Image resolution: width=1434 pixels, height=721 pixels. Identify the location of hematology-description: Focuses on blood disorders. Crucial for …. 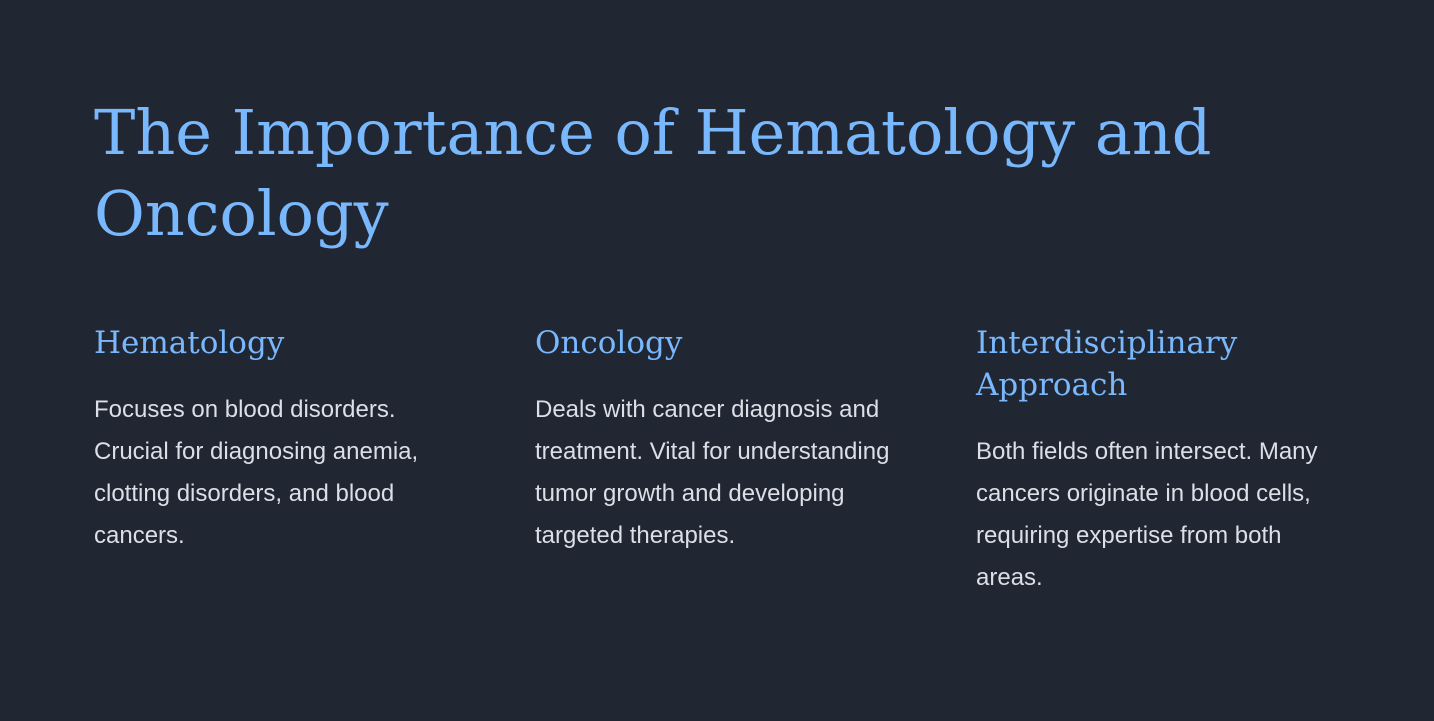
(256, 472).